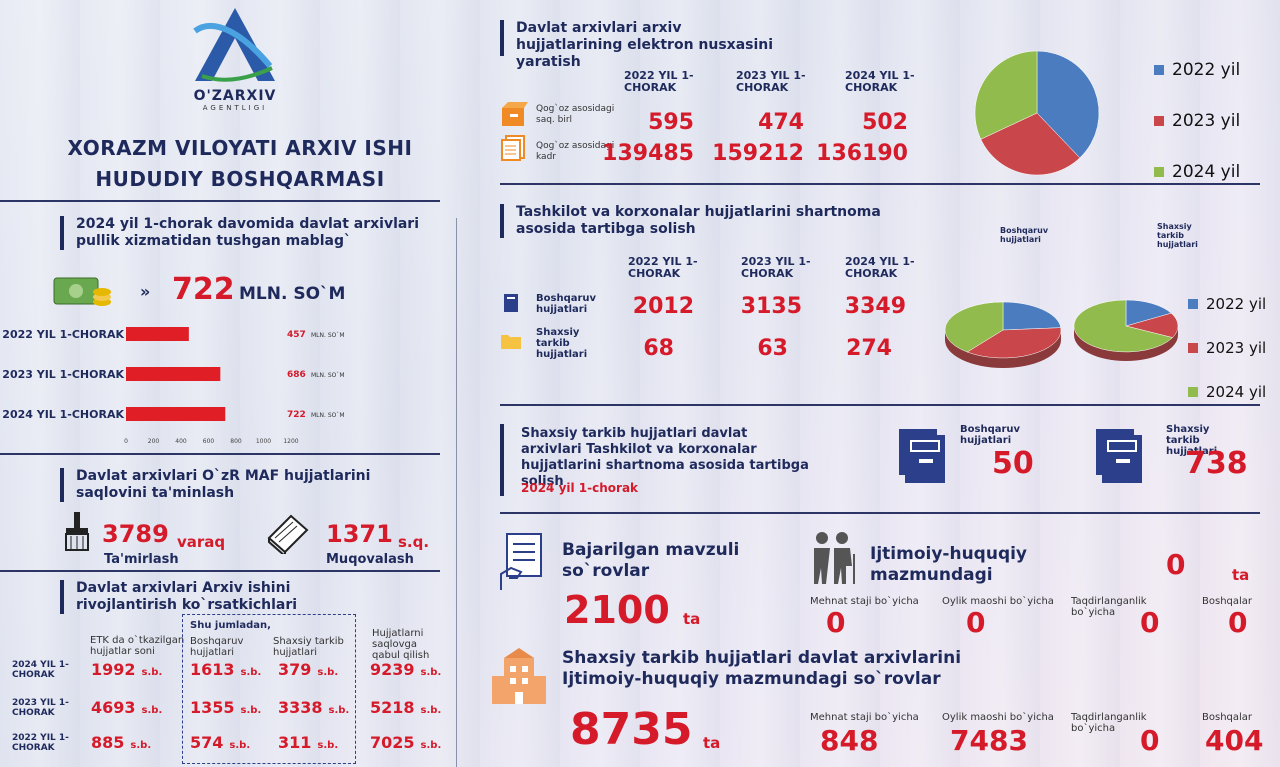  I want to click on dev-etk-number: 4693, so click(113, 707).